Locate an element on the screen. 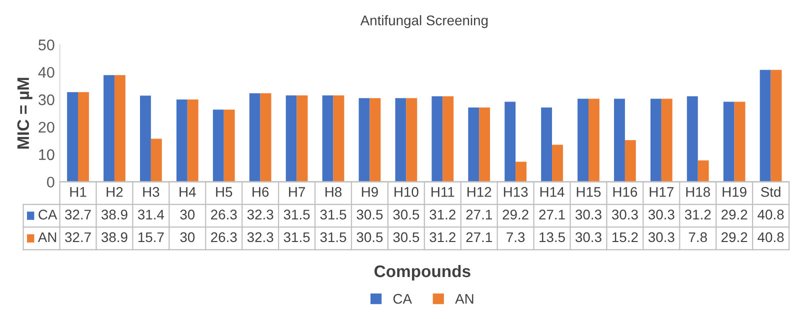 The image size is (797, 319). data-label: 7.3 is located at coordinates (515, 237).